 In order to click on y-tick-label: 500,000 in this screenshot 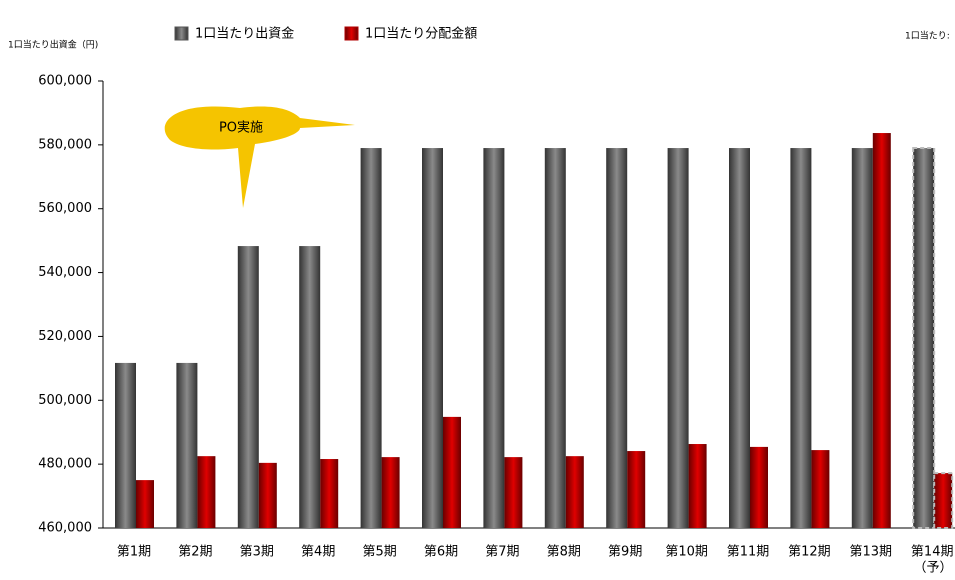, I will do `click(65, 400)`.